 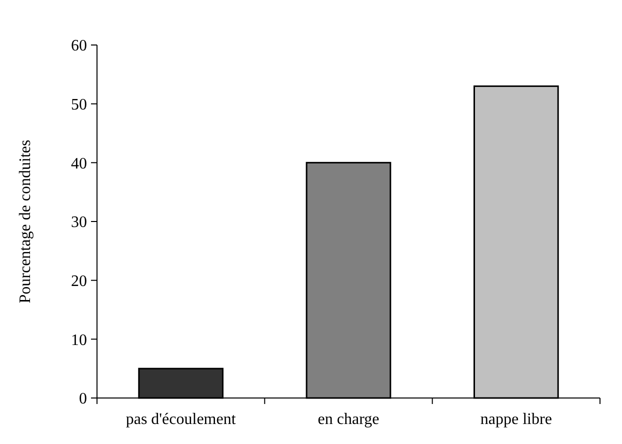 I want to click on y-tick-label: 40, so click(x=79, y=163).